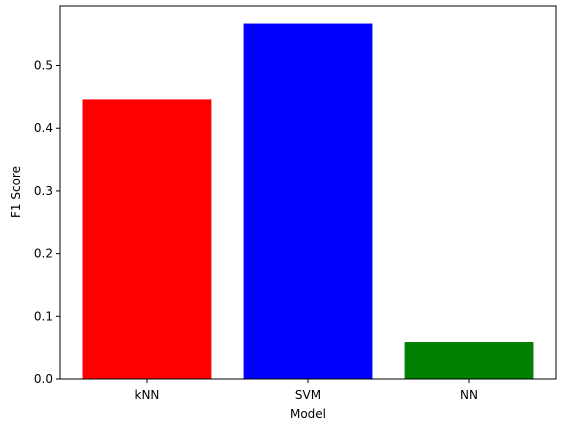 This screenshot has width=567, height=432. What do you see at coordinates (308, 395) in the screenshot?
I see `x-tick-label: SVM` at bounding box center [308, 395].